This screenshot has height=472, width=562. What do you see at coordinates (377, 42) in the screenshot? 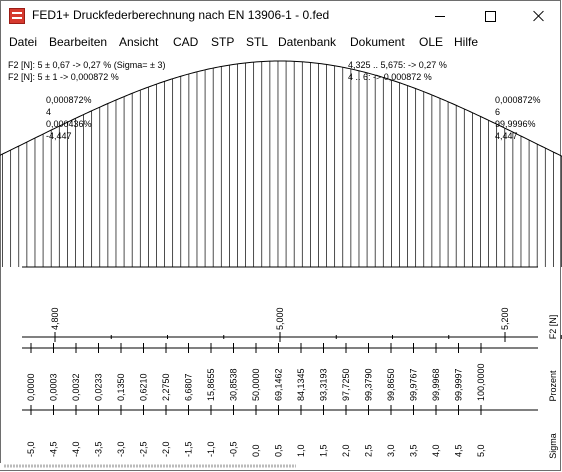
I see `menu-dokument: Dokument` at bounding box center [377, 42].